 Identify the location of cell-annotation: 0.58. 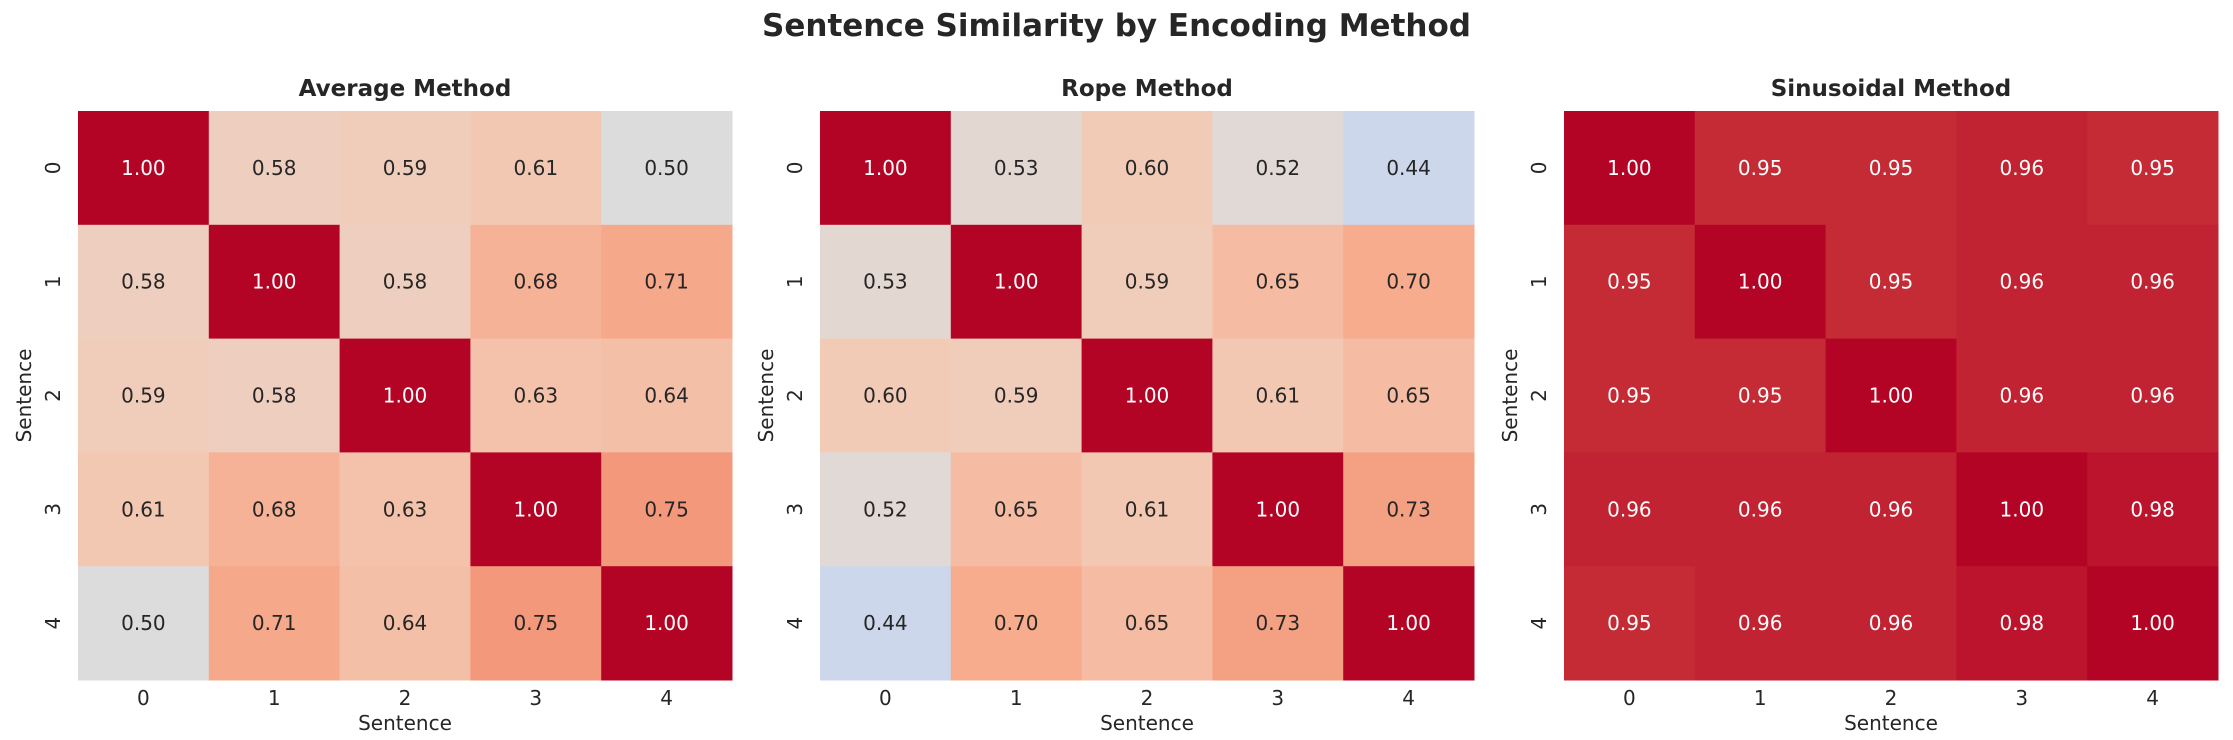
(143, 282).